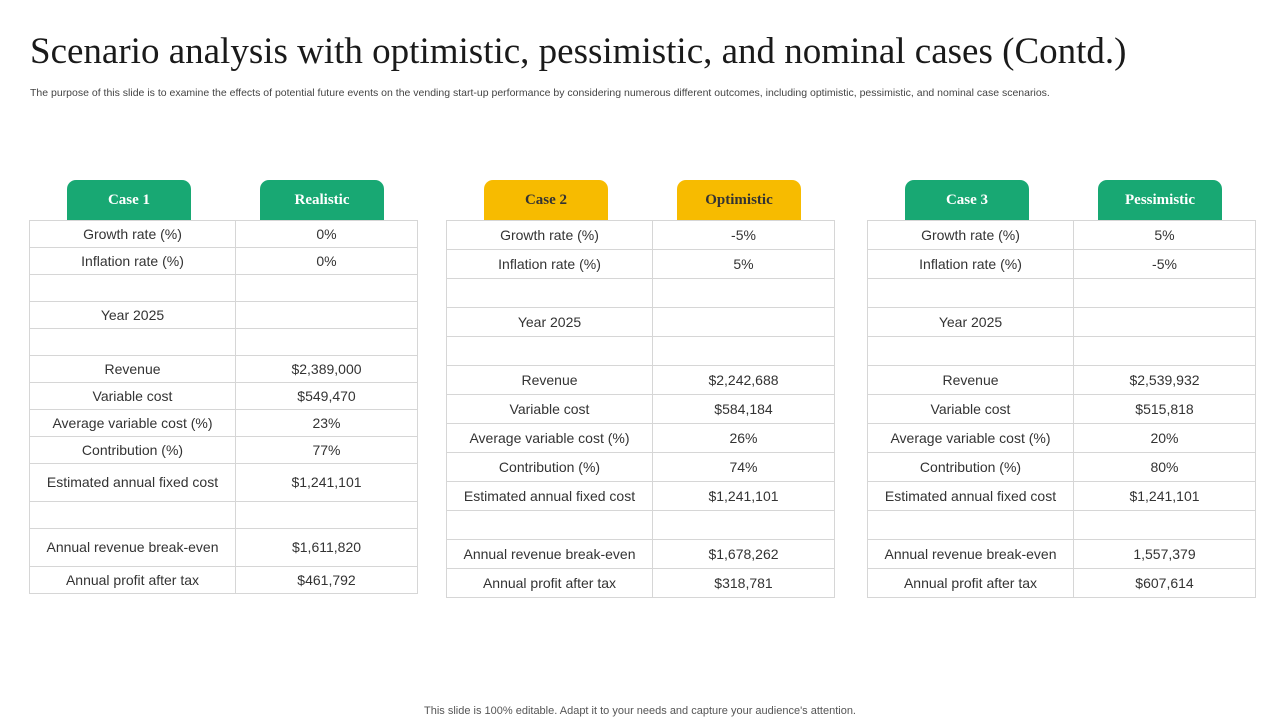  Describe the element at coordinates (743, 380) in the screenshot. I see `row-value: $2,242,688` at that location.